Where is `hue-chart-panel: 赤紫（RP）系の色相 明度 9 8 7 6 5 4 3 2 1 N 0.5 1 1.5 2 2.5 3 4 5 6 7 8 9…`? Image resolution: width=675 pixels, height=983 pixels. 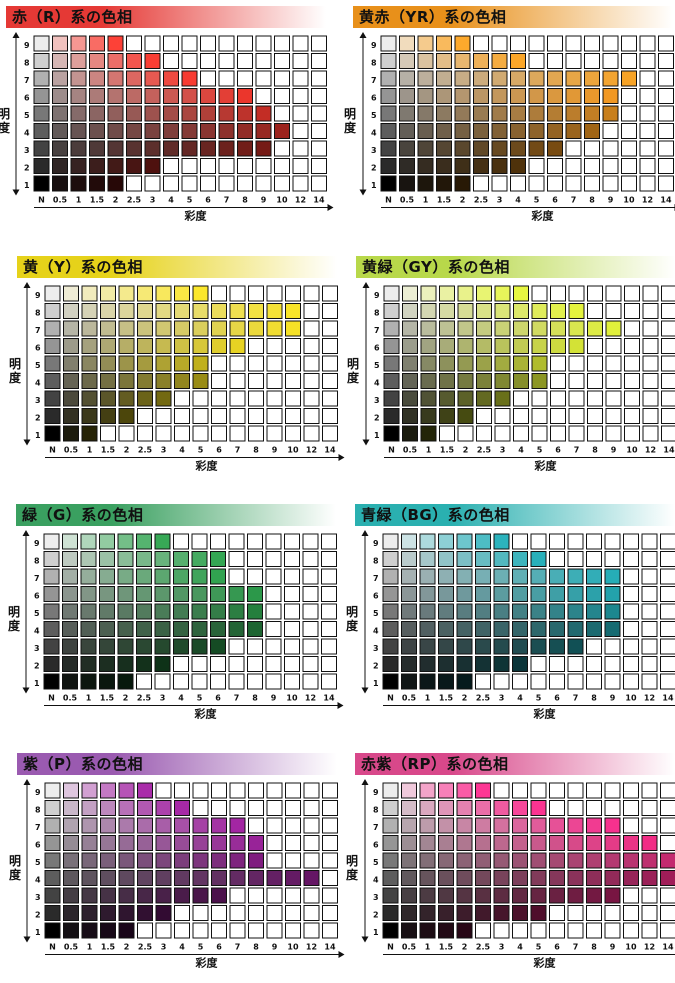 hue-chart-panel: 赤紫（RP）系の色相 明度 9 8 7 6 5 4 3 2 1 N 0.5 1 1.5 2 2.5 3 4 5 6 7 8 9… is located at coordinates (510, 865).